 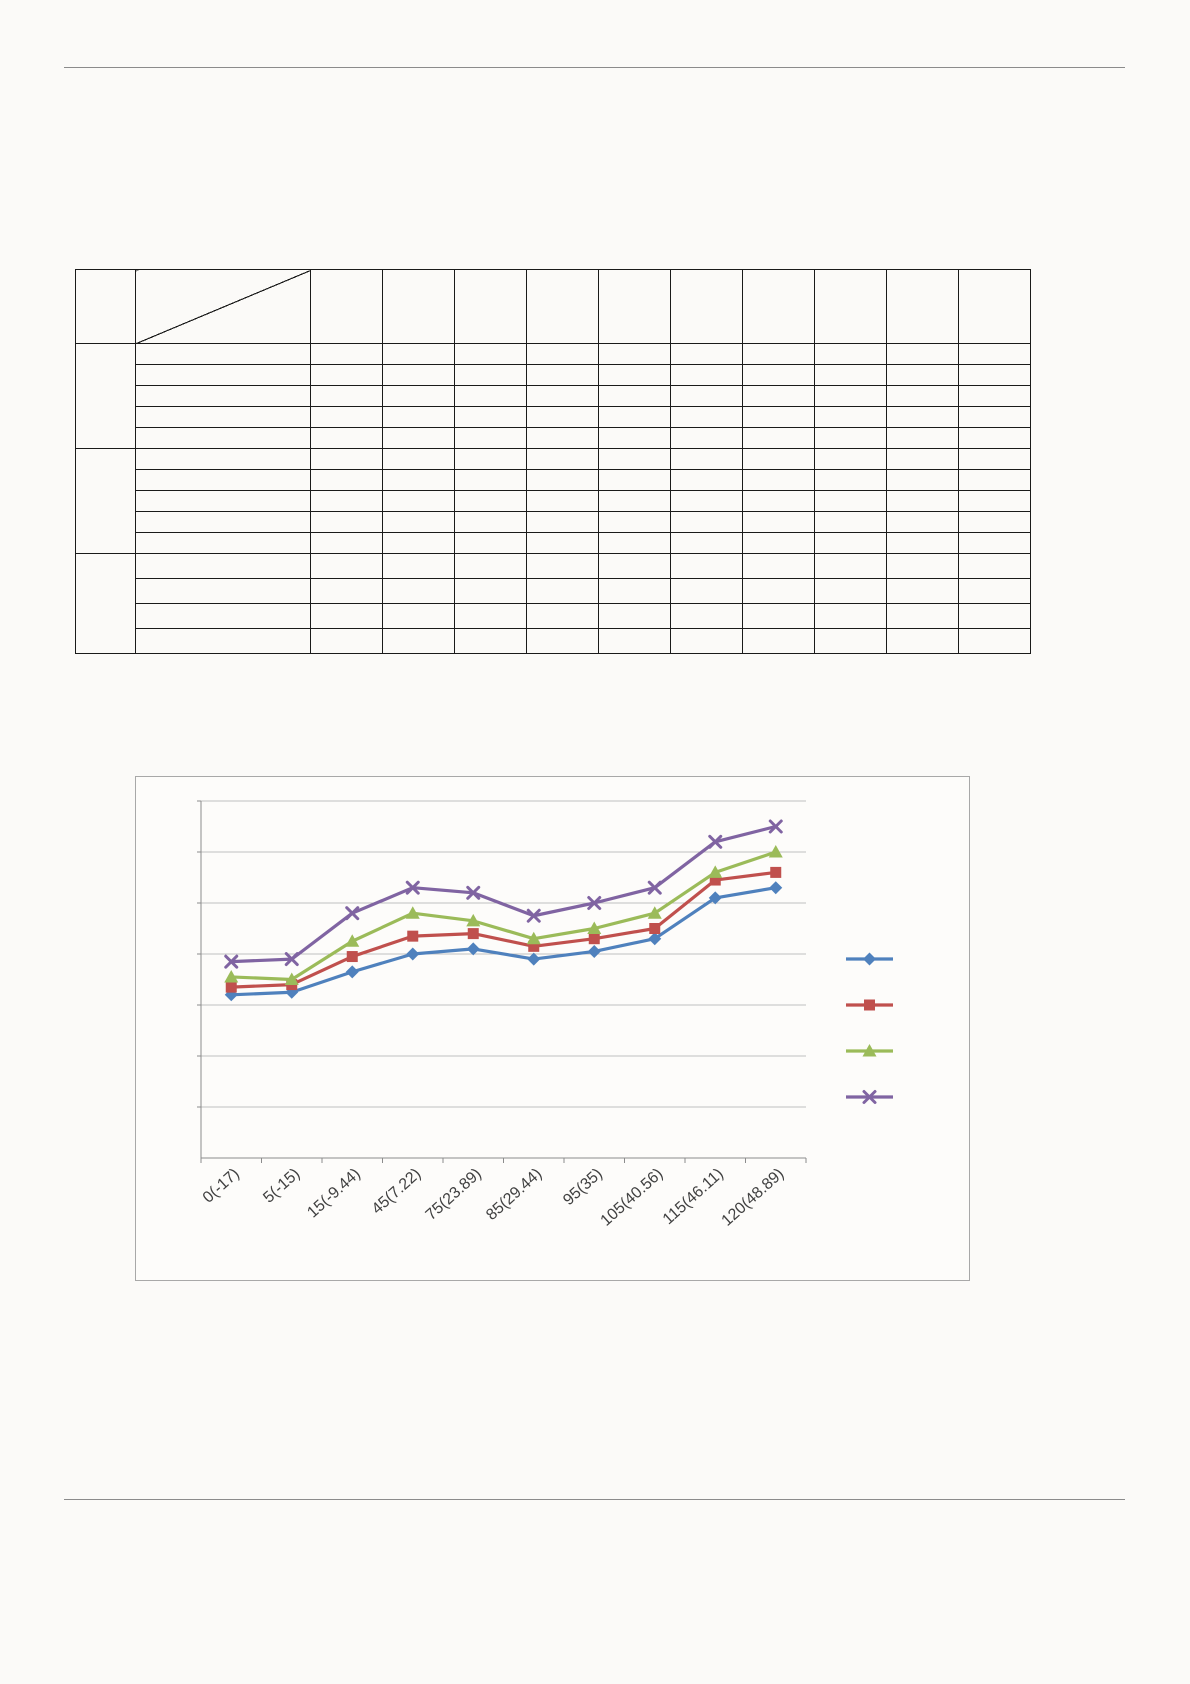 I want to click on x-axis-label: 85(29.44), so click(x=514, y=1194).